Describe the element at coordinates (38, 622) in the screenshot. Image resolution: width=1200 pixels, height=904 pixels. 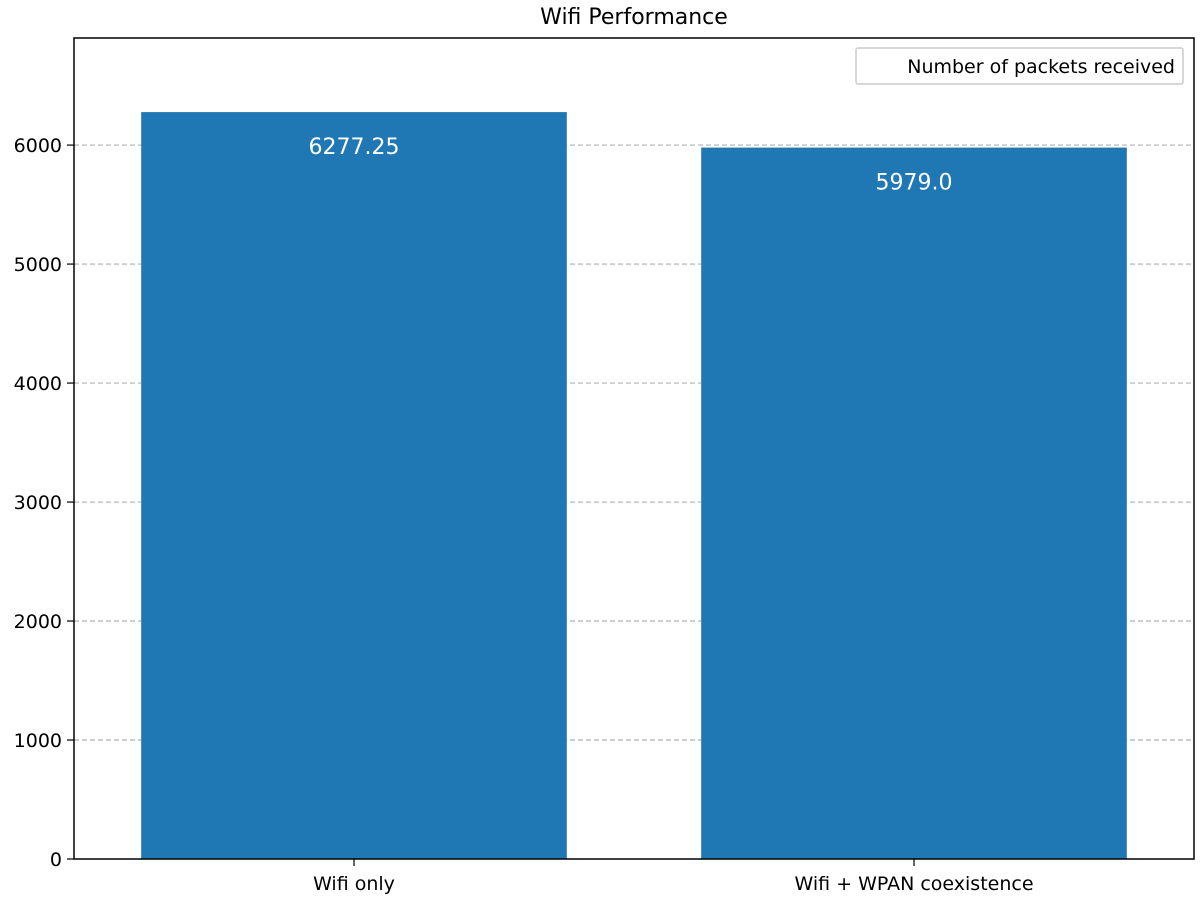
I see `y-tick-label: 2000` at that location.